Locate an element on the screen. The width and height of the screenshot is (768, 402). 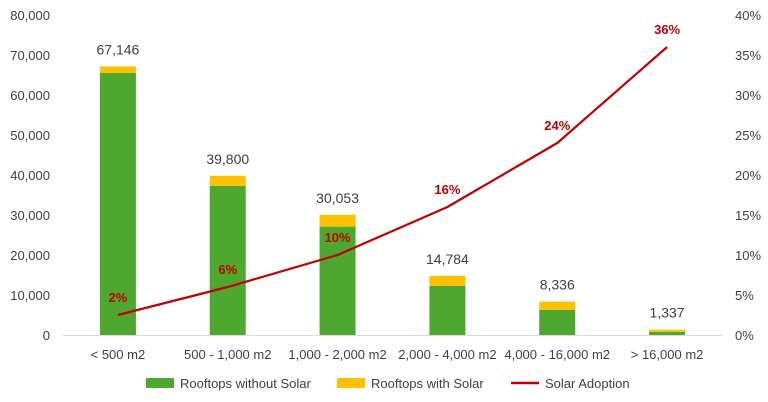
left-tick-label: 30,000 is located at coordinates (30, 215).